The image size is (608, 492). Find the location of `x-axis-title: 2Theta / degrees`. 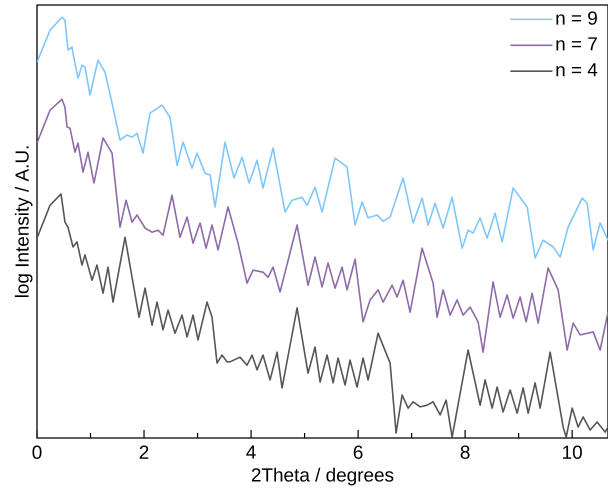

x-axis-title: 2Theta / degrees is located at coordinates (323, 477).